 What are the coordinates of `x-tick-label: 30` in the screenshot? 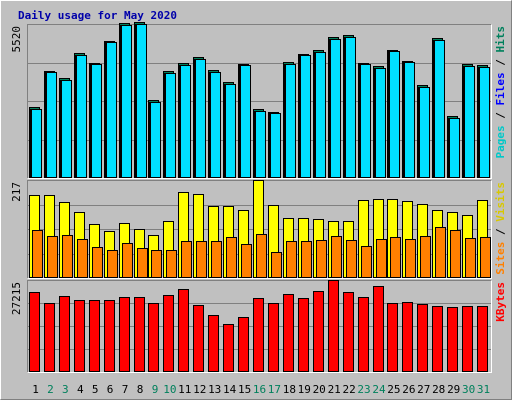 It's located at (468, 389).